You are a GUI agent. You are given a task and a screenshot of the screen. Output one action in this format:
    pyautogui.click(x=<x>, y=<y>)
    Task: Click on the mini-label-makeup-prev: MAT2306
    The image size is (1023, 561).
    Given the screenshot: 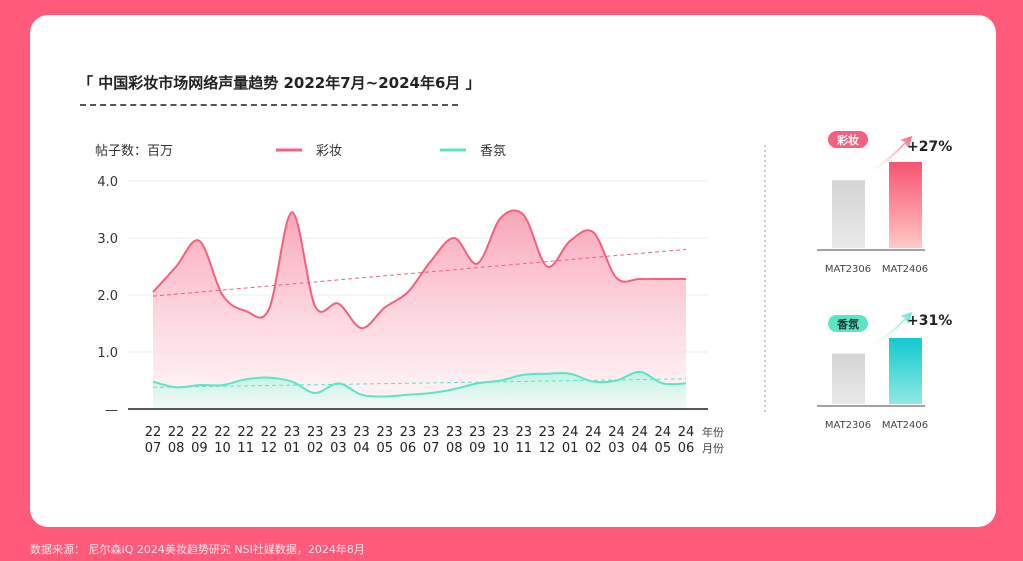 What is the action you would take?
    pyautogui.click(x=848, y=269)
    